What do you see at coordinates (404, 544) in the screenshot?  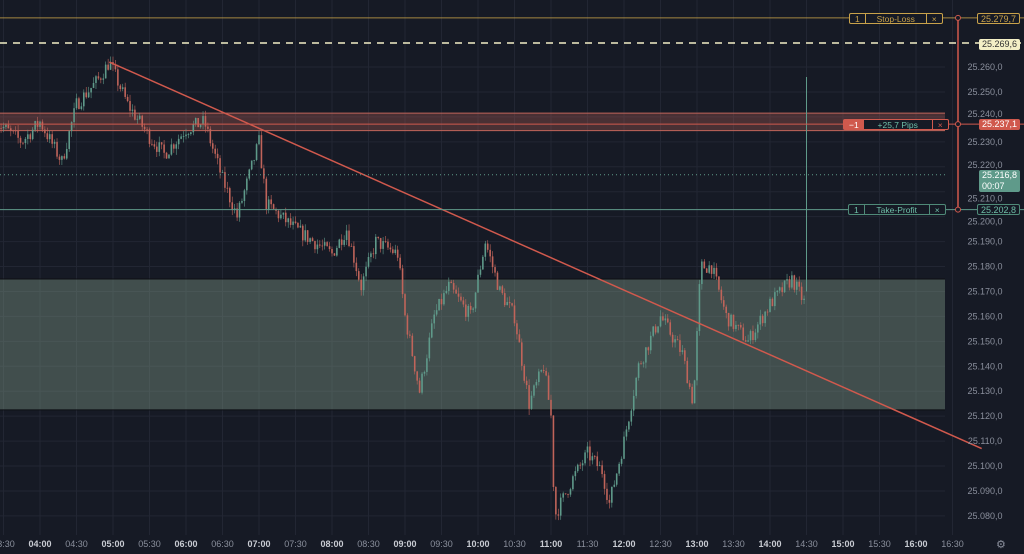 I see `time-tick-label: 09:00` at bounding box center [404, 544].